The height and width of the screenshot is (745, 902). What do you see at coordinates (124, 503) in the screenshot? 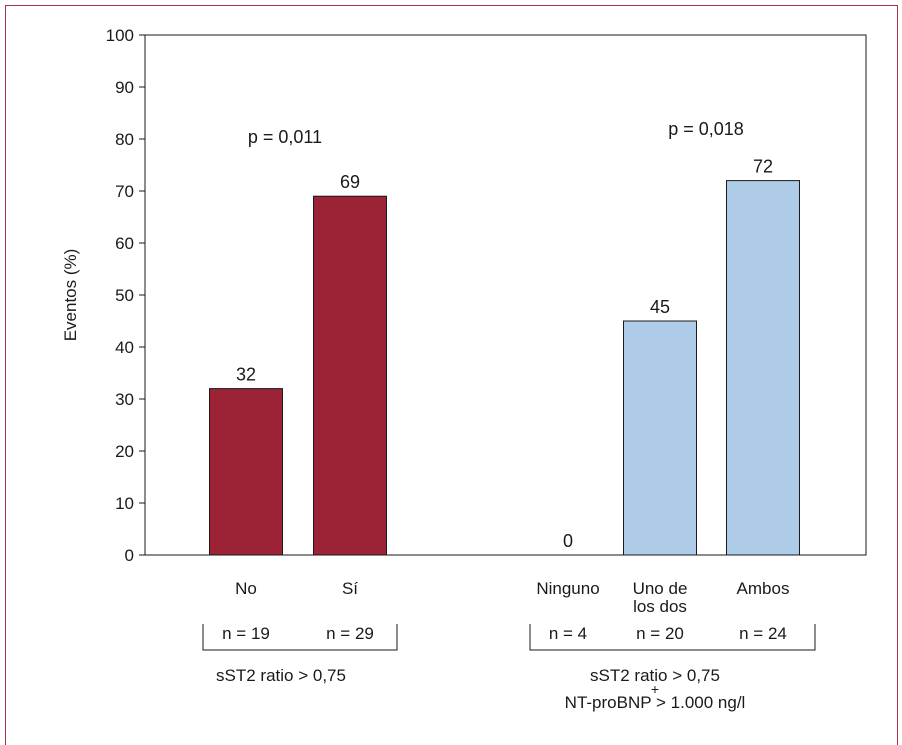
I see `y-tick-label: 10` at bounding box center [124, 503].